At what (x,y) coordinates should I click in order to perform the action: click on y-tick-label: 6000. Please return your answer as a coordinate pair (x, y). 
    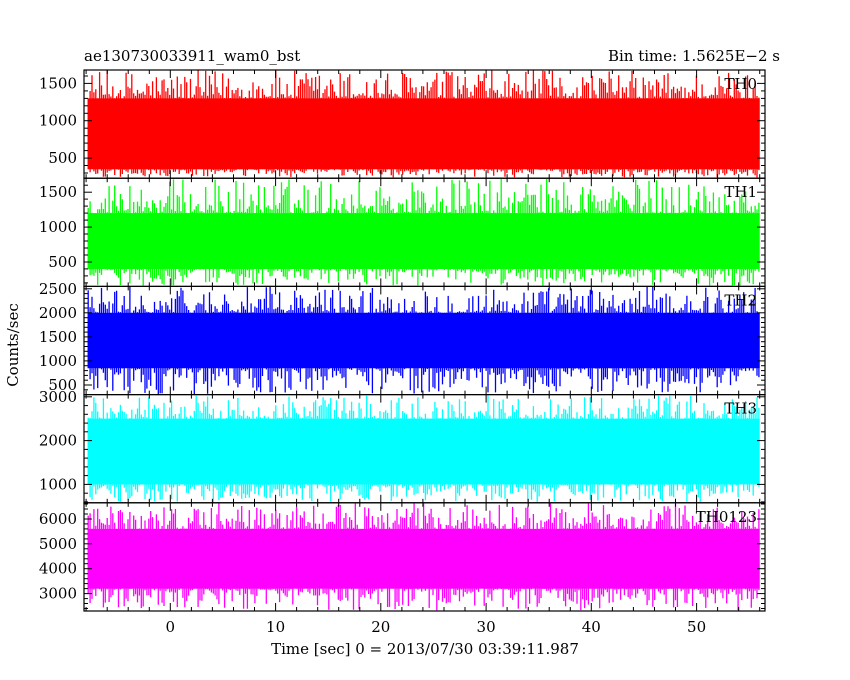
    Looking at the image, I should click on (58, 519).